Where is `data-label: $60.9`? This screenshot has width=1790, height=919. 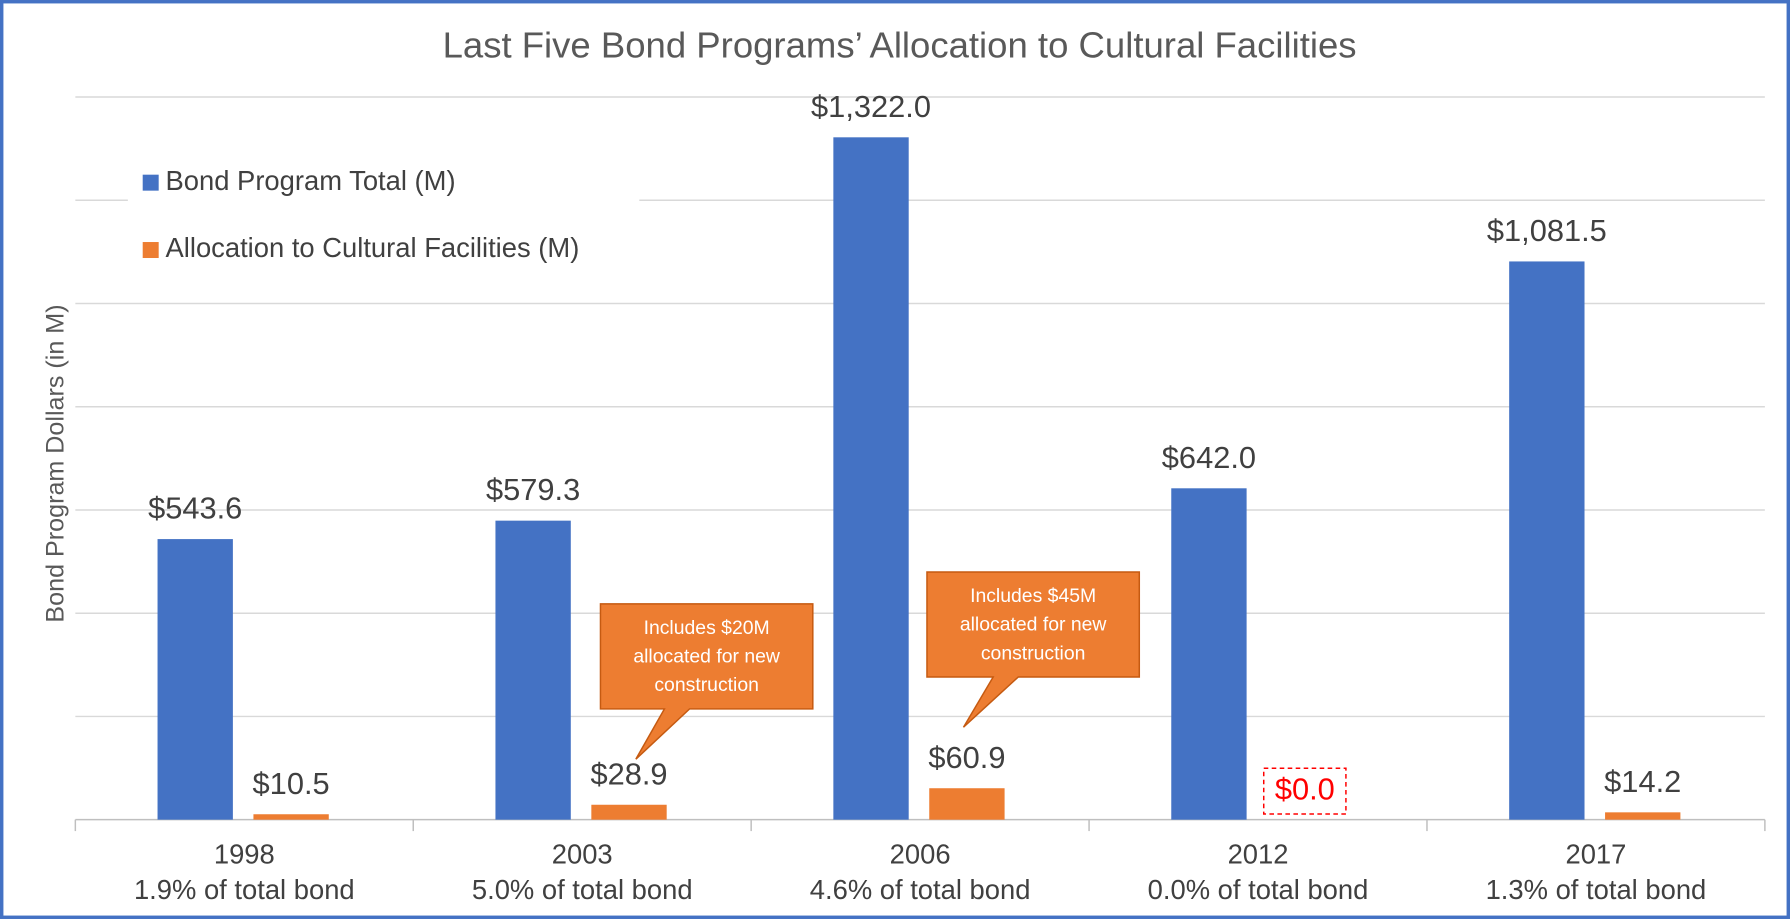 data-label: $60.9 is located at coordinates (966, 757).